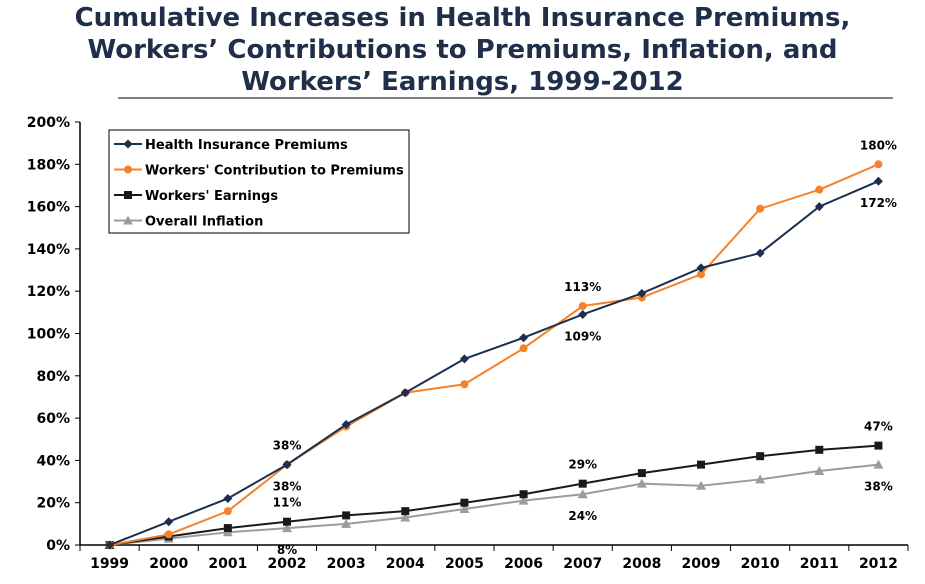 The width and height of the screenshot is (925, 584). Describe the element at coordinates (878, 203) in the screenshot. I see `data-label: 172%` at that location.